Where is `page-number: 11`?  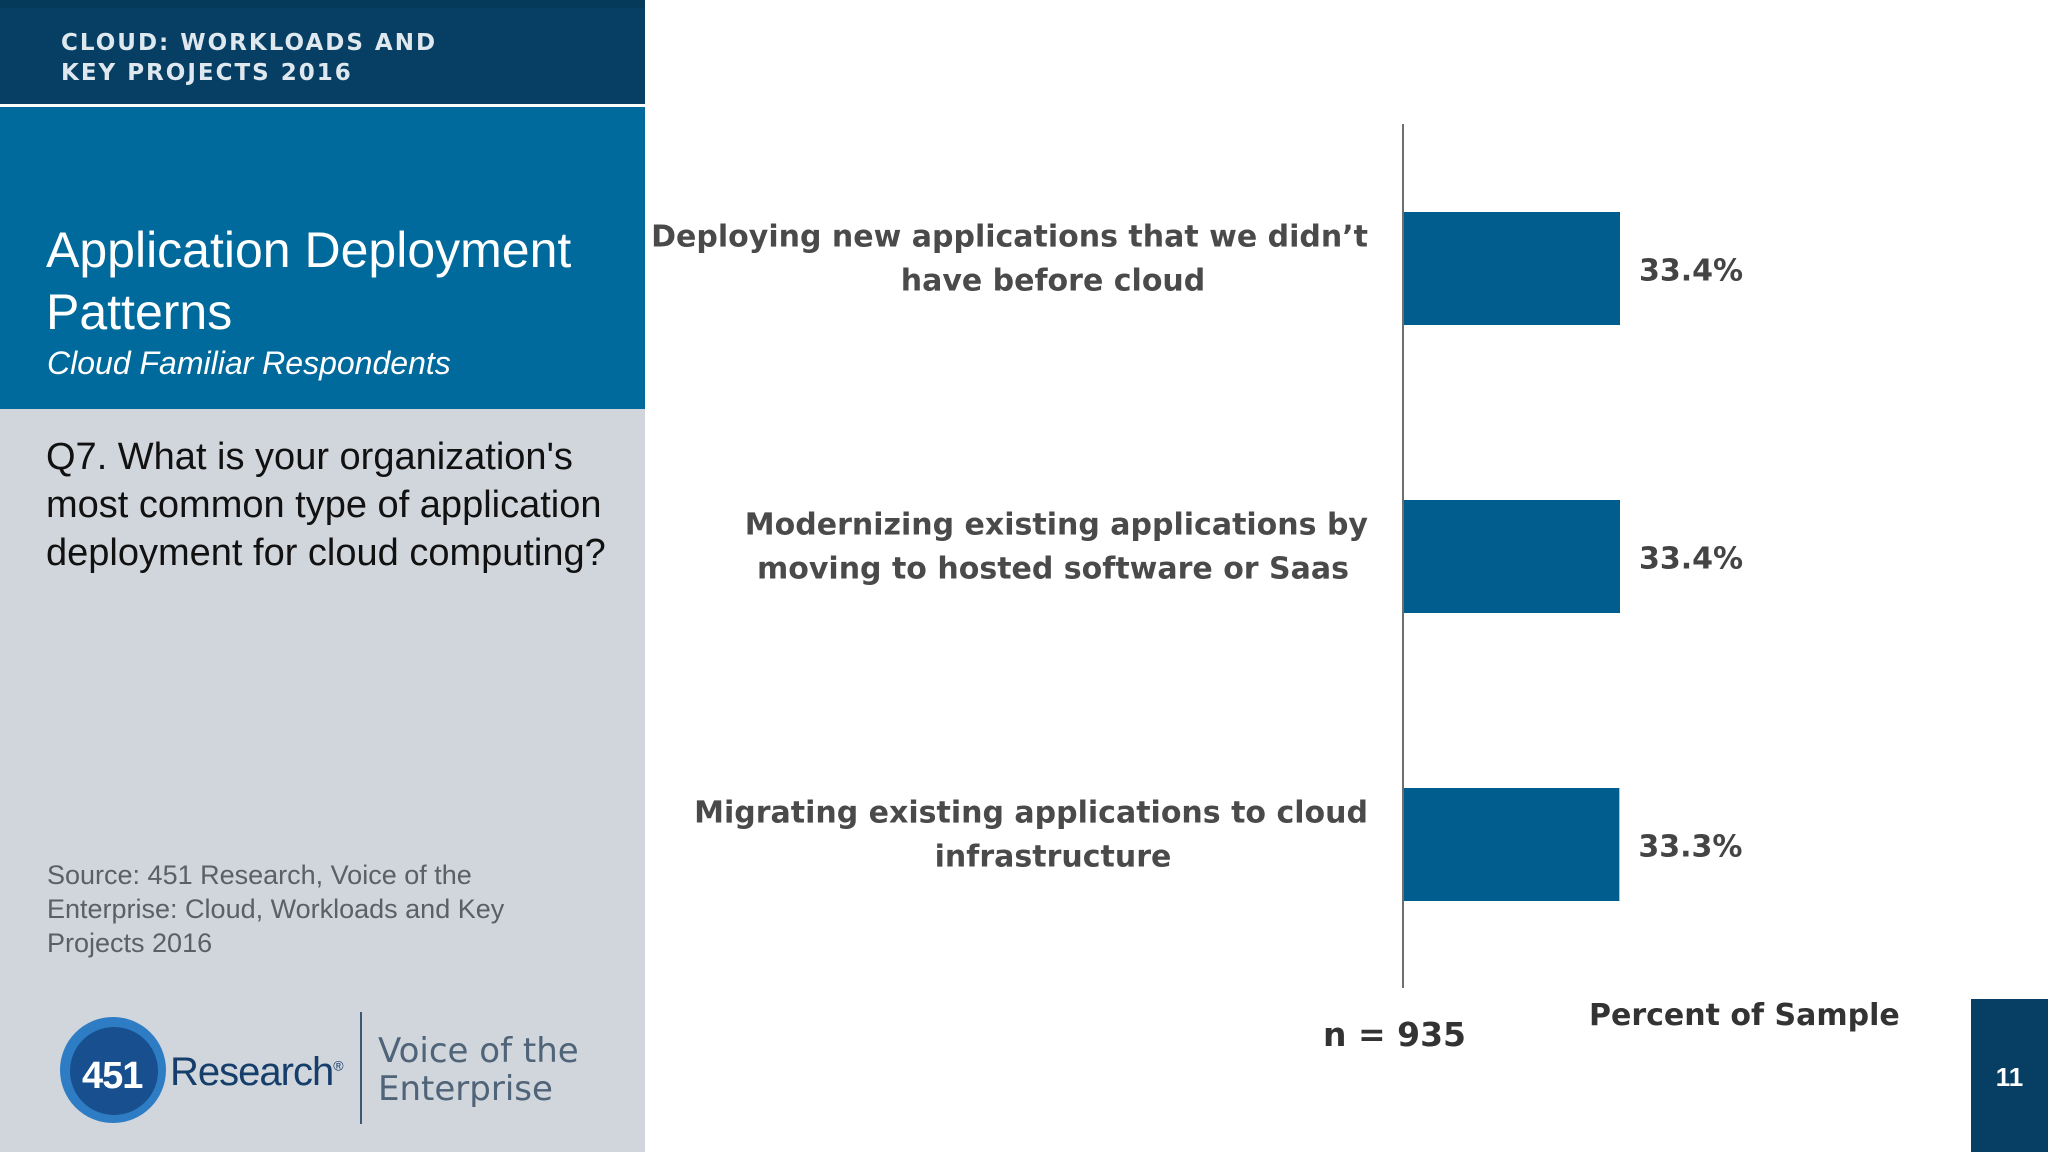 page-number: 11 is located at coordinates (2009, 1077).